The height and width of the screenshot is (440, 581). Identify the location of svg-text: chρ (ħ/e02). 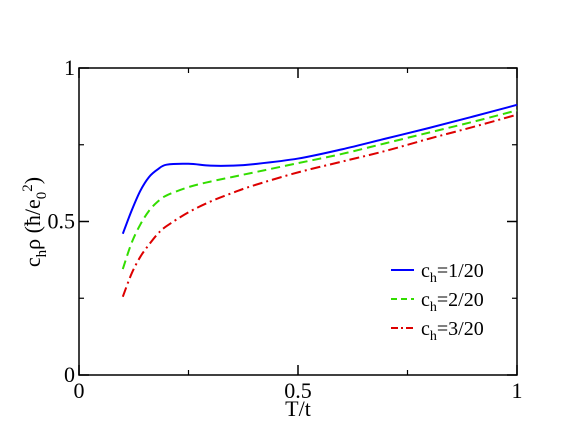
(35, 222).